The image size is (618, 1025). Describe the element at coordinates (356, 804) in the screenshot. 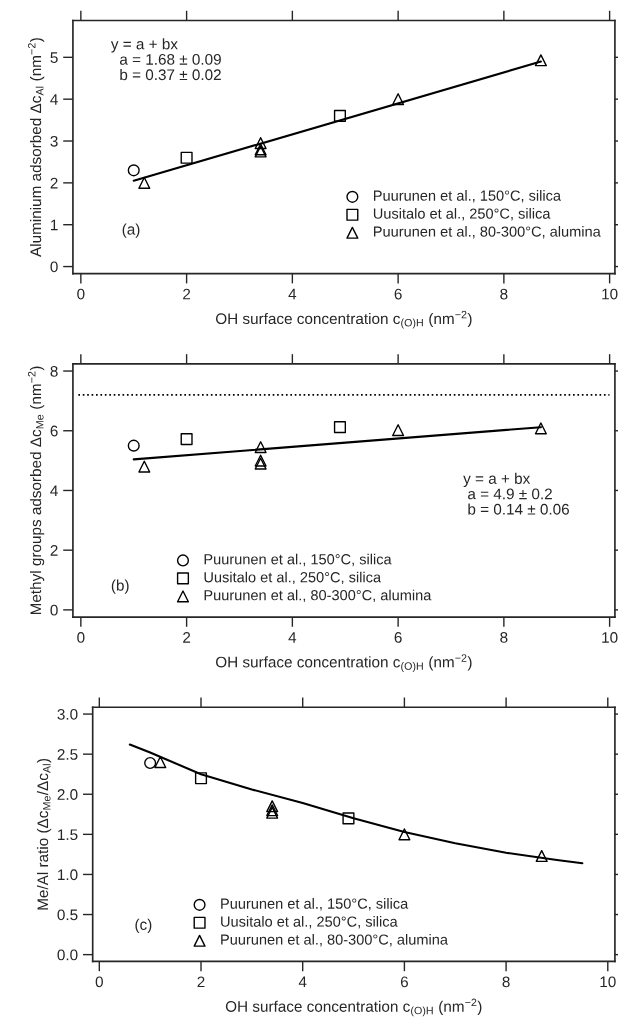

I see `line-series` at that location.